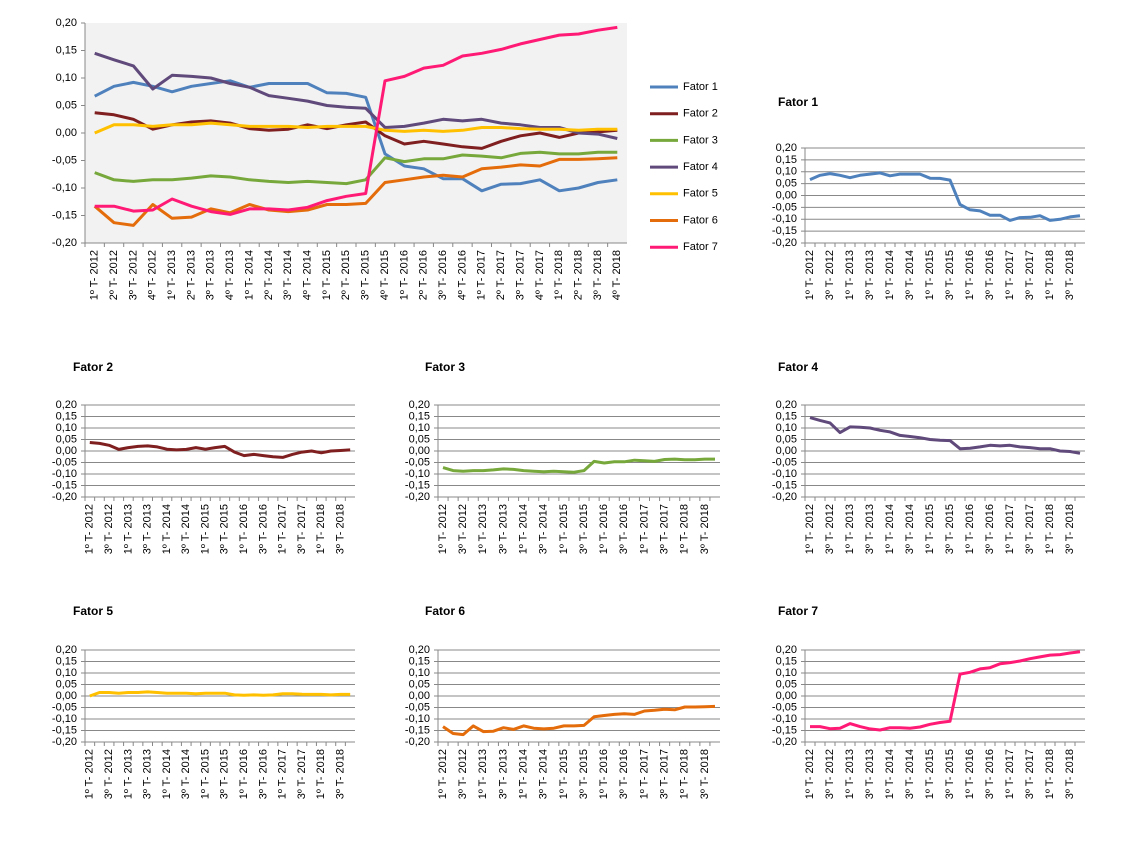  Describe the element at coordinates (385, 275) in the screenshot. I see `x-tick-label: 4º T- 2015` at that location.